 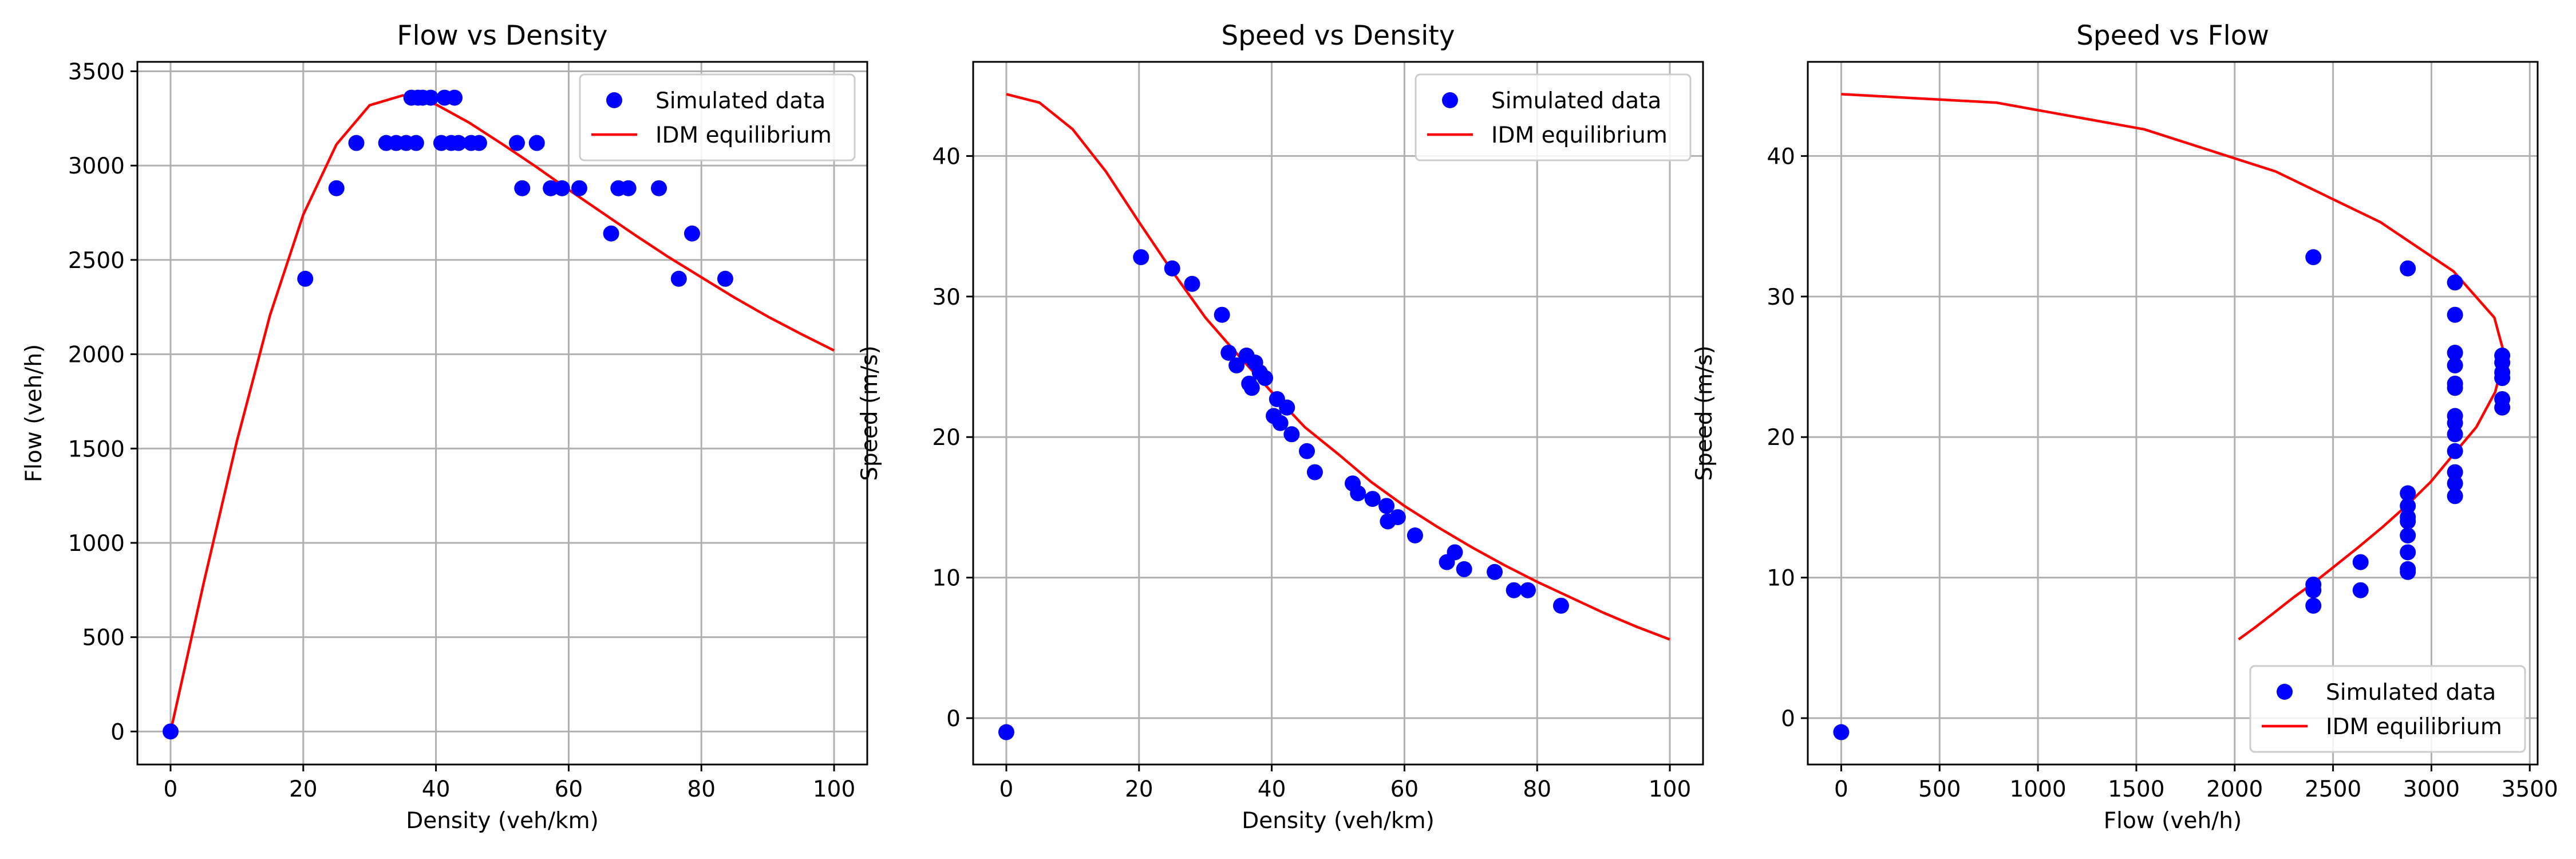 What do you see at coordinates (96, 72) in the screenshot?
I see `y-tick-label: 3500` at bounding box center [96, 72].